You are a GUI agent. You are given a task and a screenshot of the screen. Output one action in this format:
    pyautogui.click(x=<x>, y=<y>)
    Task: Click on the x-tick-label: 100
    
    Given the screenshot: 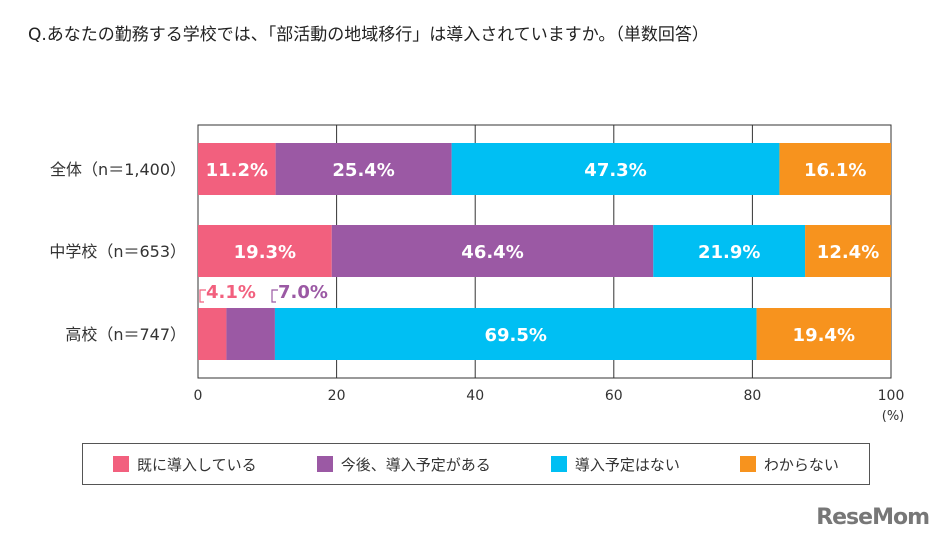 What is the action you would take?
    pyautogui.click(x=891, y=396)
    